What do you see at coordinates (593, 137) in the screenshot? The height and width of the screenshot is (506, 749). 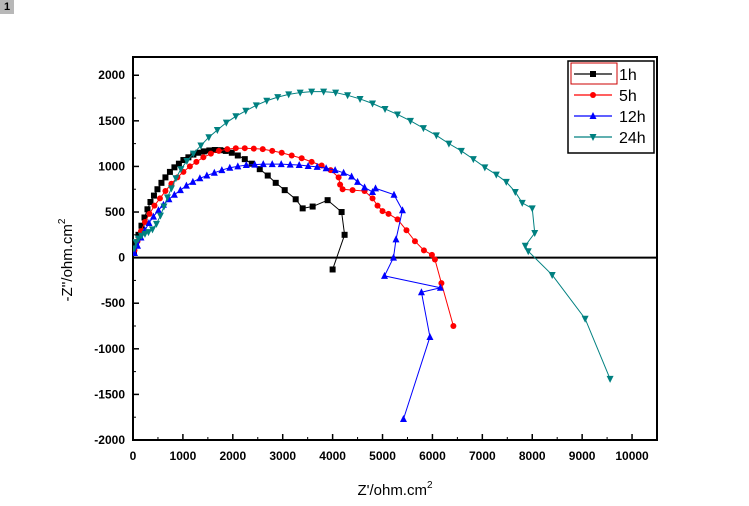 I see `legend-marker-triangle-down-icon` at bounding box center [593, 137].